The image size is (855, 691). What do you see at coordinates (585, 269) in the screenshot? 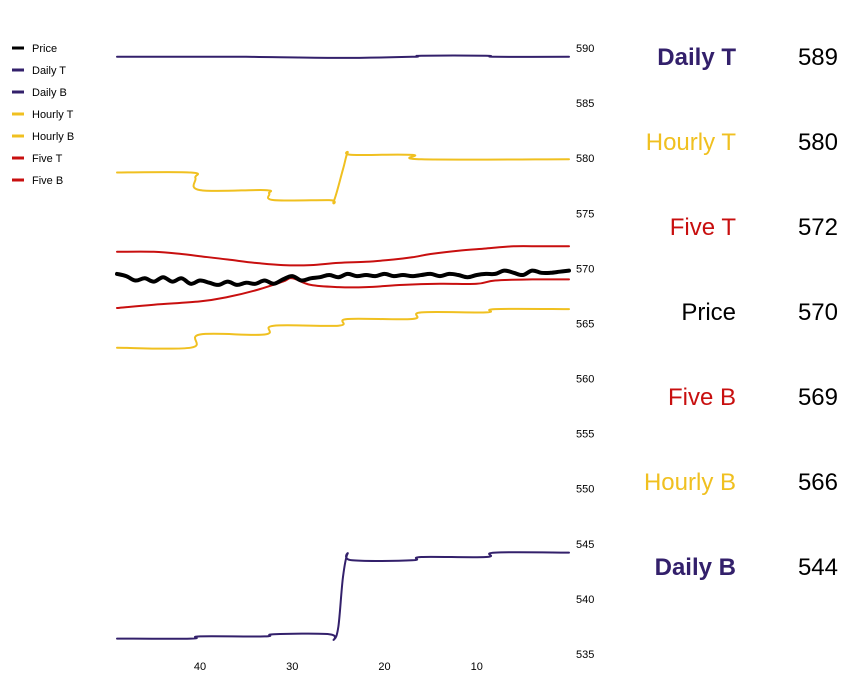
I see `y-tick-label: 570` at bounding box center [585, 269].